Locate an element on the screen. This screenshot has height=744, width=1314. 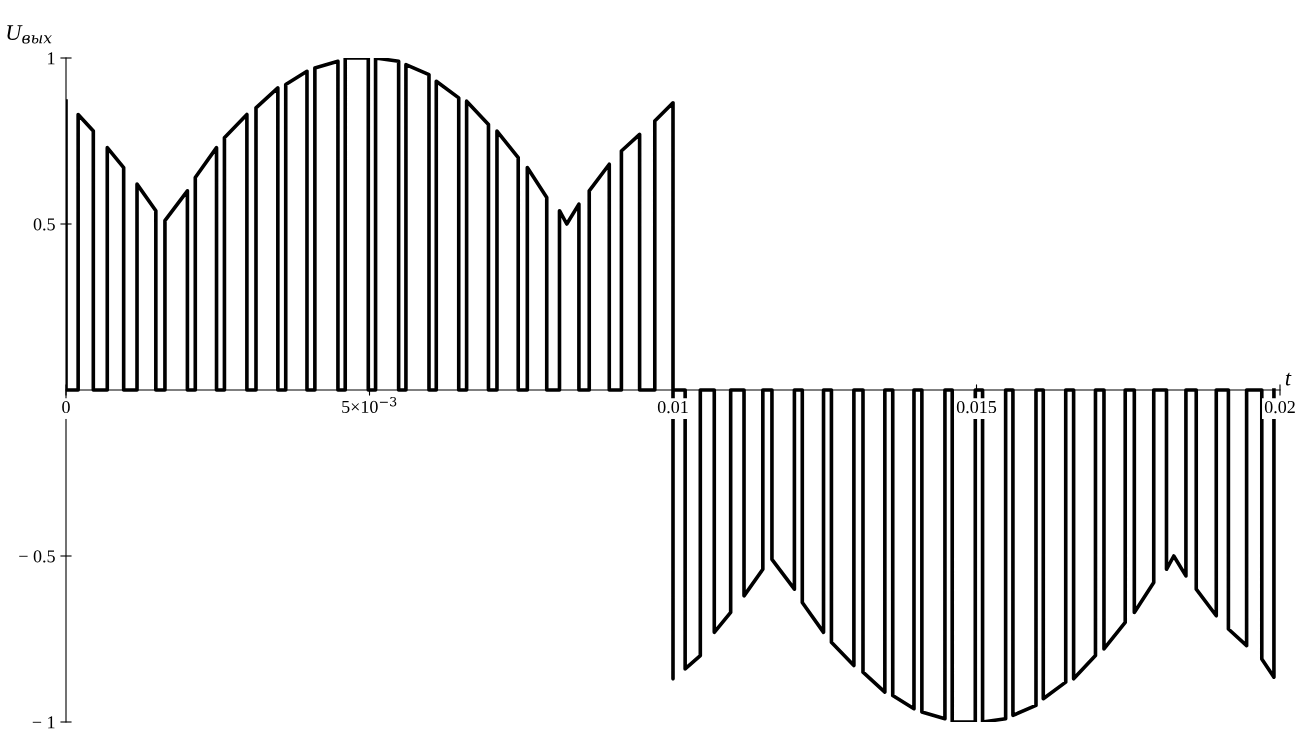
y-tick-label: − 1 is located at coordinates (43, 722).